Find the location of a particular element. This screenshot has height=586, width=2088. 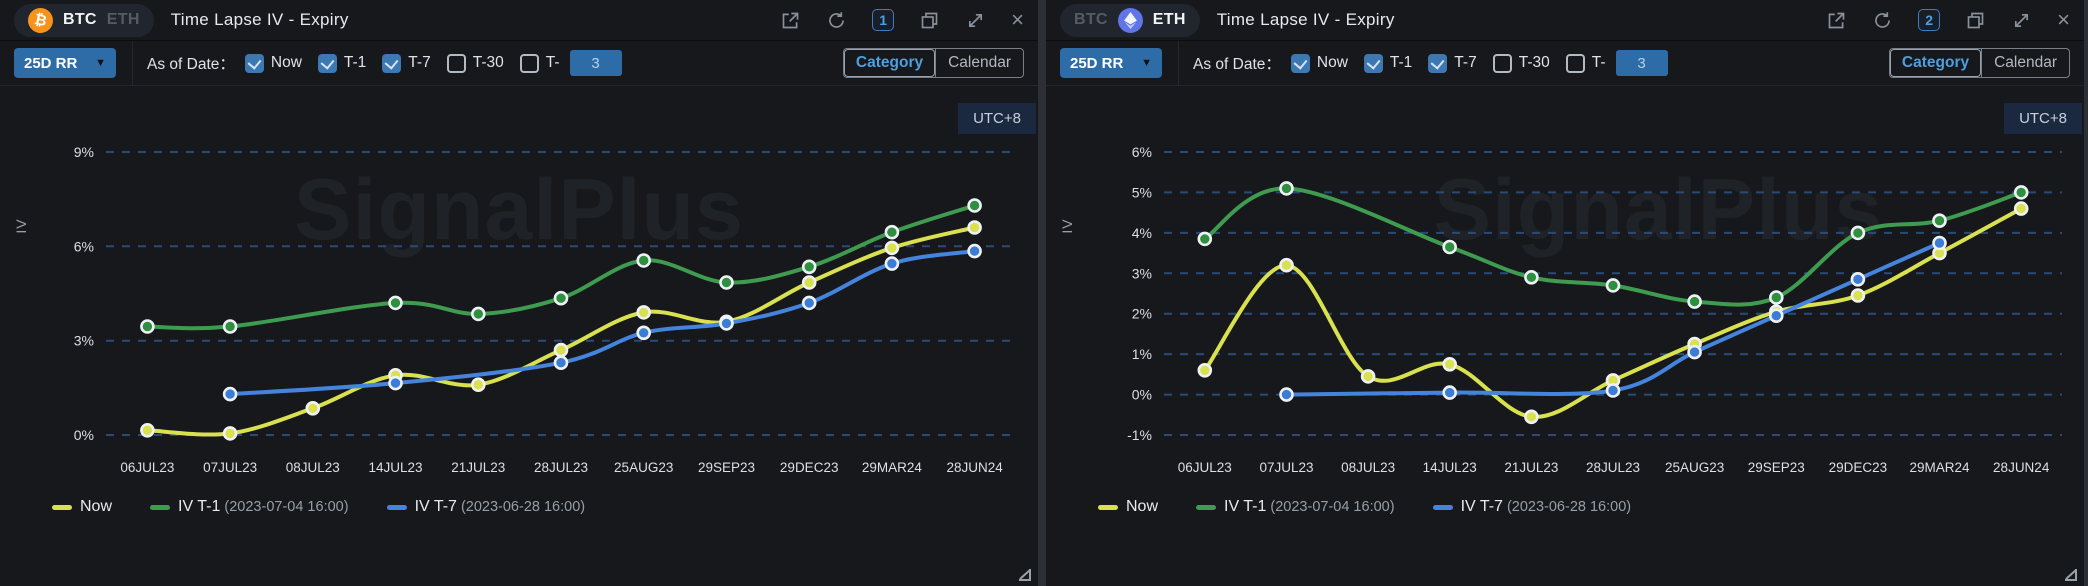

view-toggle: Category Calendar is located at coordinates (933, 63).